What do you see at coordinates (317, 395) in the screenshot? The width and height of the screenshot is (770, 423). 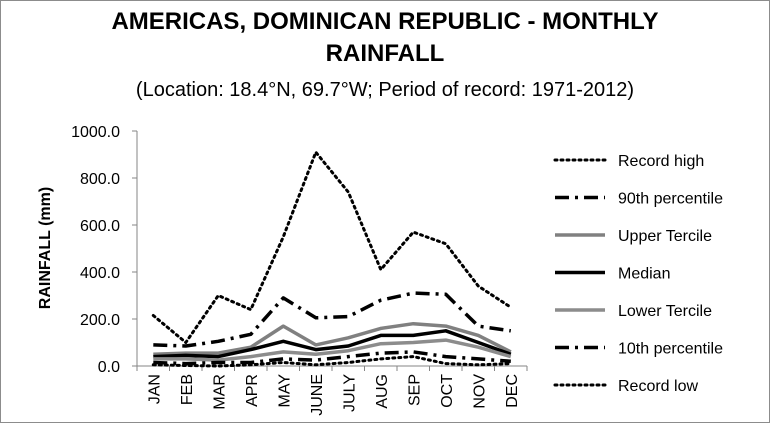 I see `x-tick-label: JUNE` at bounding box center [317, 395].